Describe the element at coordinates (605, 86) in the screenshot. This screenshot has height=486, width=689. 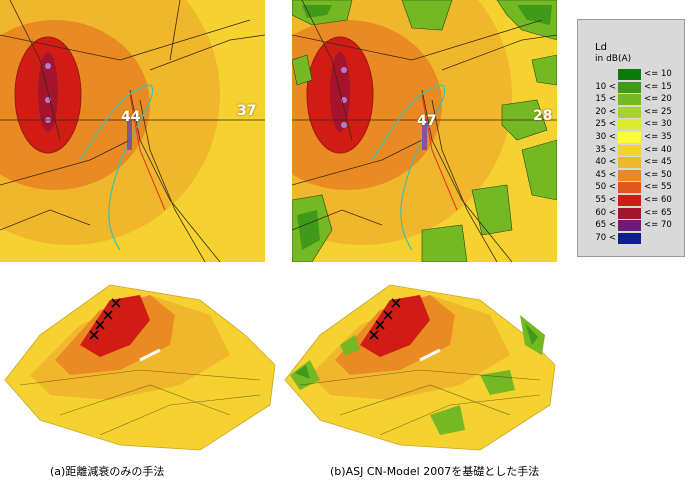
I see `legend-row-lo: 10 <` at that location.